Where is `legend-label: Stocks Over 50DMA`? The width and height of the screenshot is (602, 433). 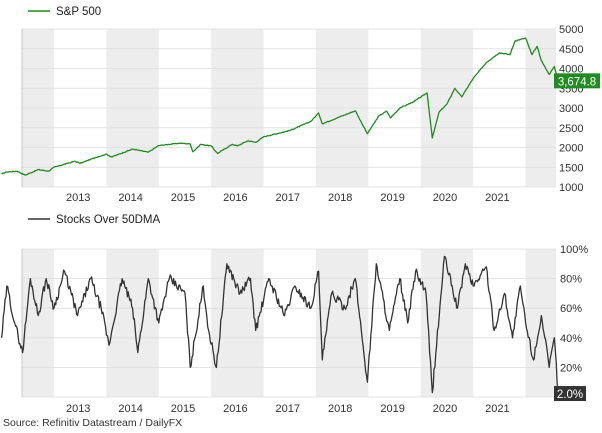 legend-label: Stocks Over 50DMA is located at coordinates (108, 220).